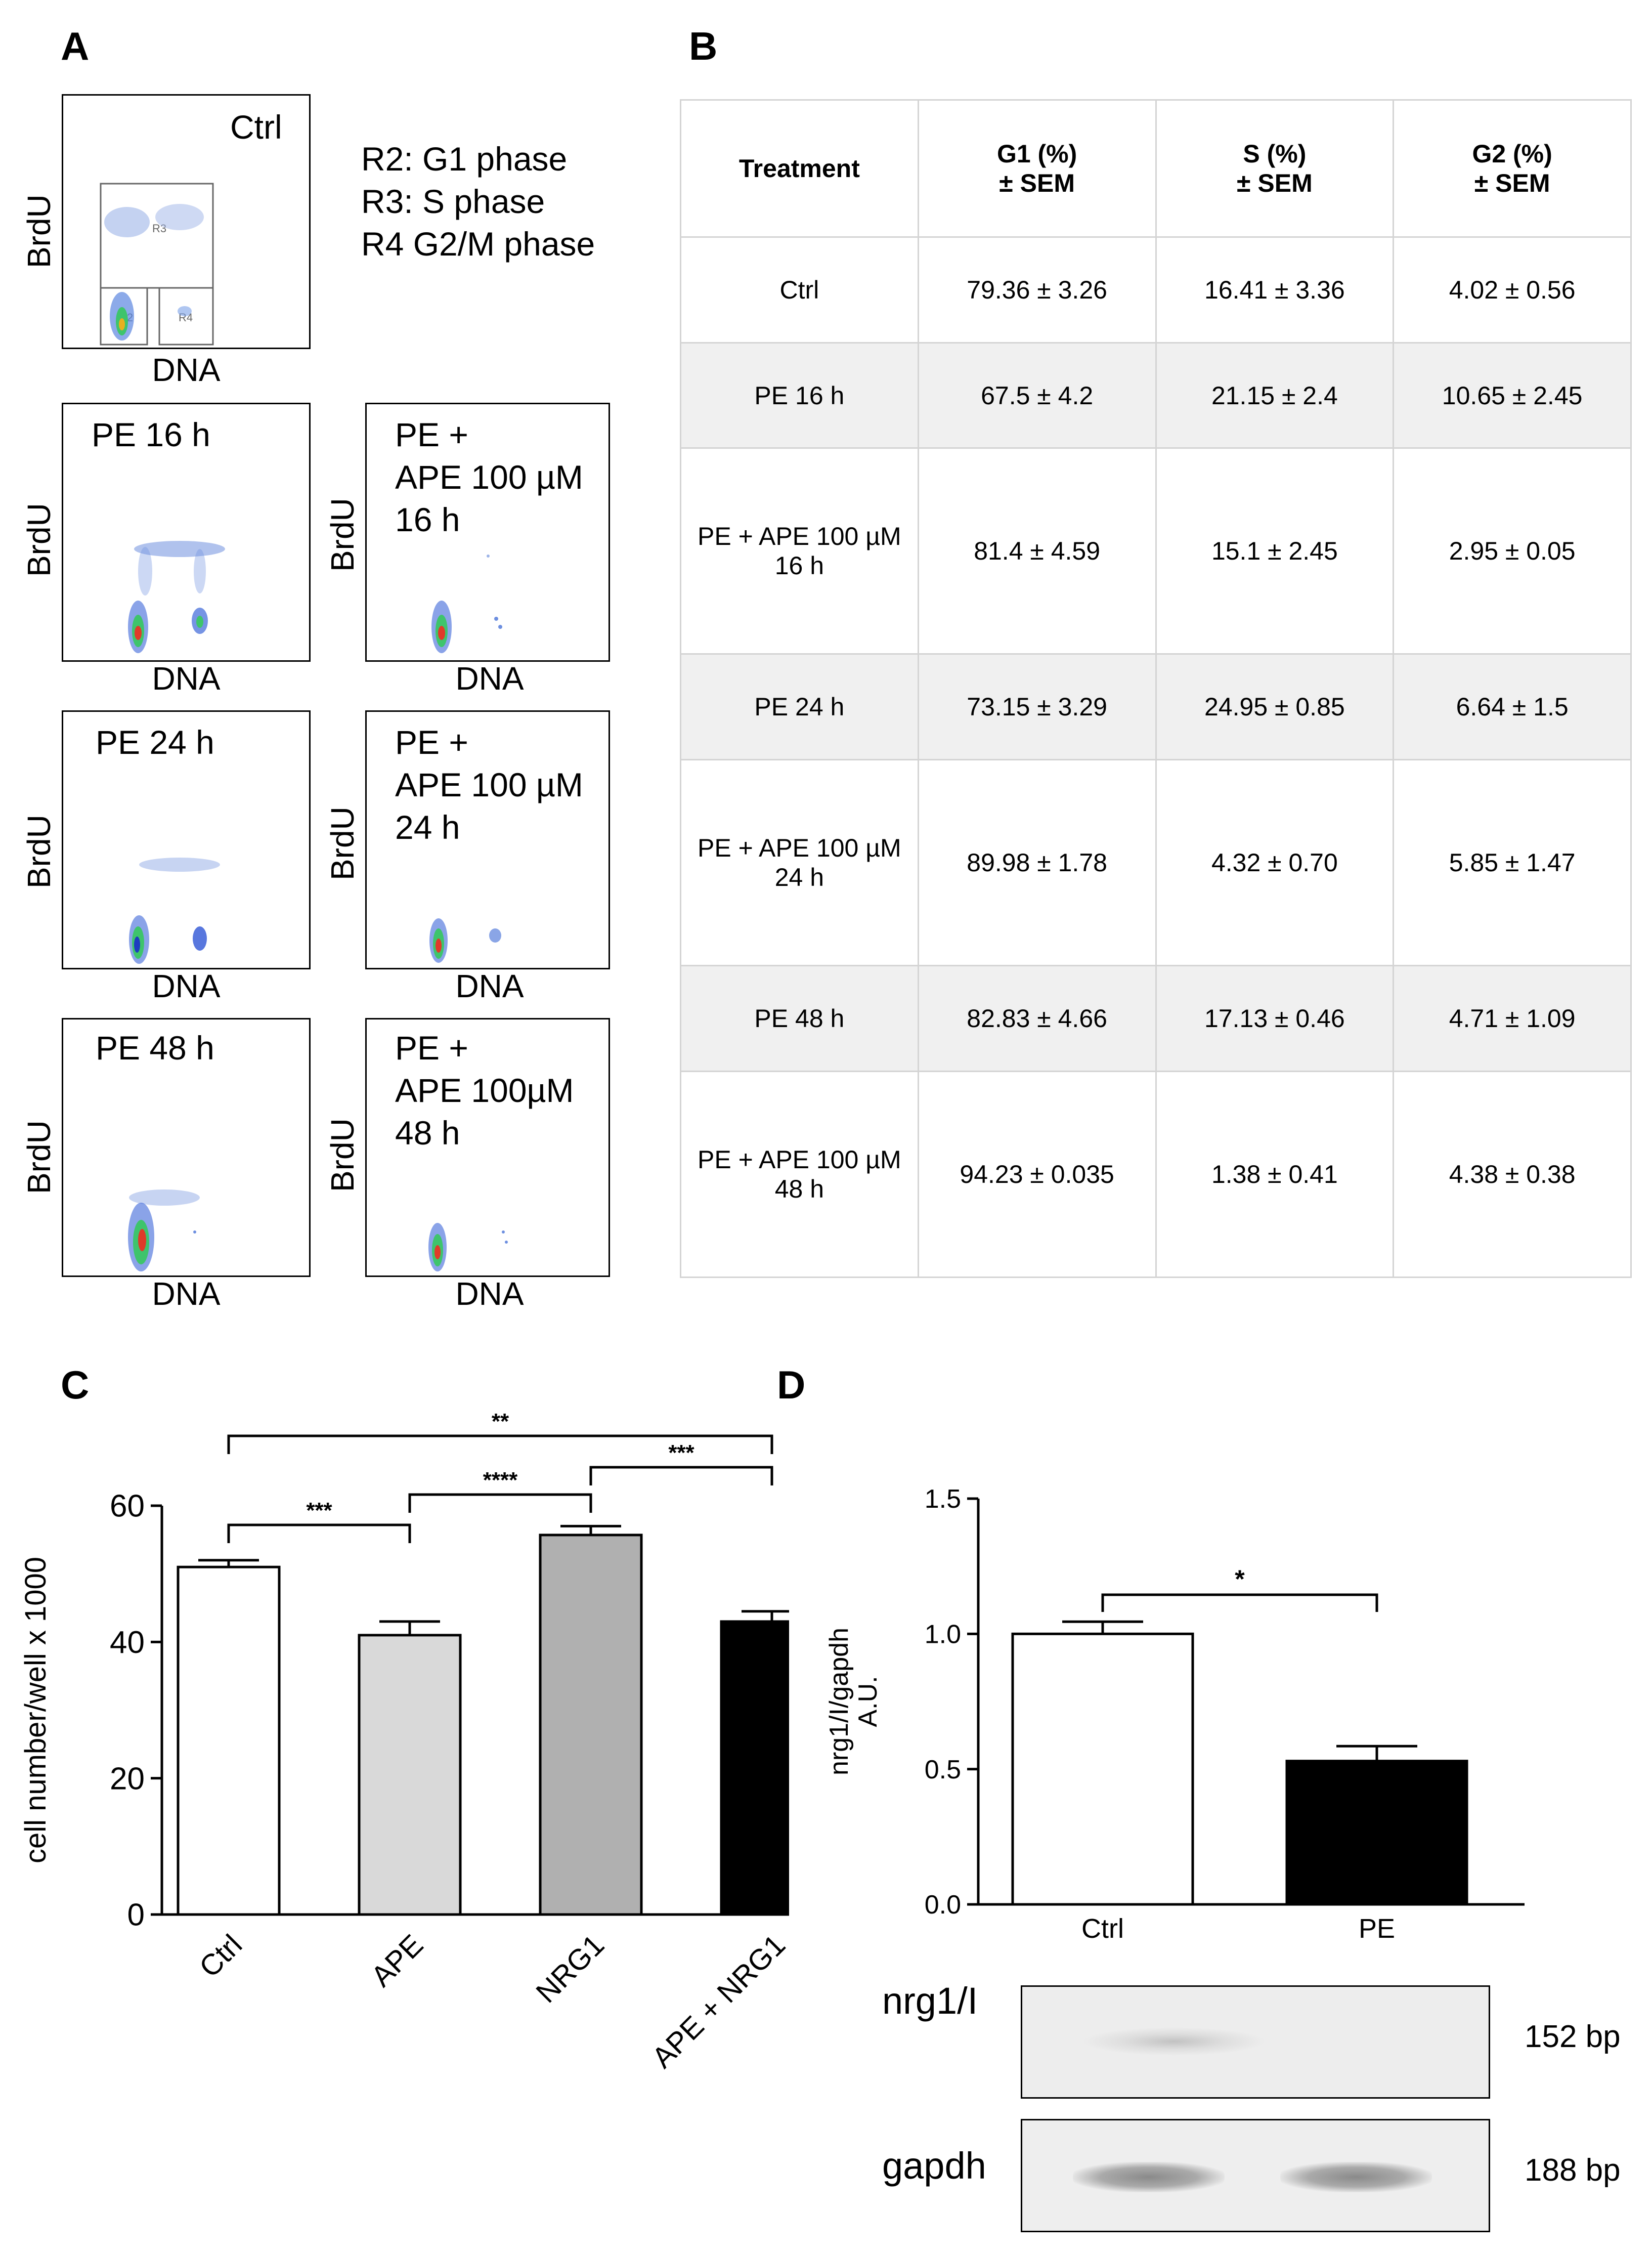 This screenshot has height=2254, width=1652. I want to click on cell-g1: 79.36 ± 3.26, so click(1037, 290).